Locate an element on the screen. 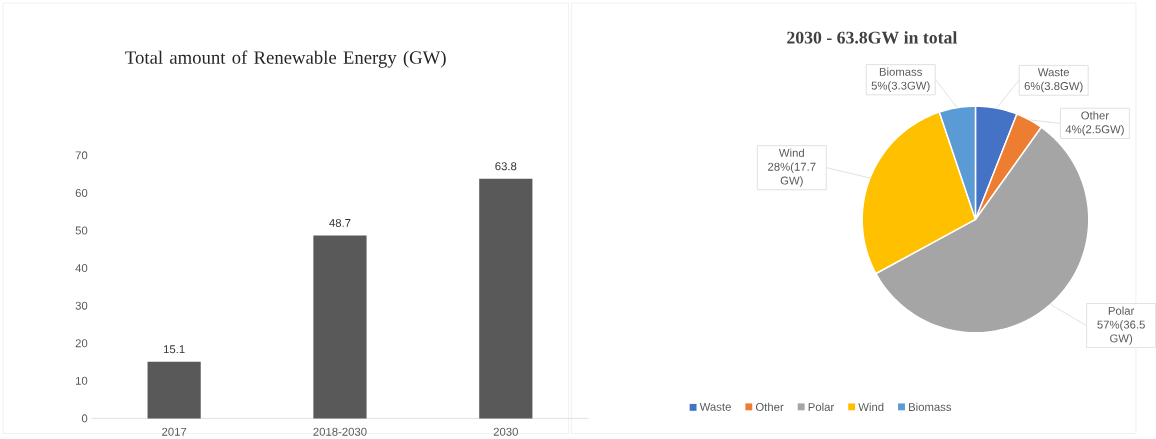  legend-label: Wind is located at coordinates (871, 406).